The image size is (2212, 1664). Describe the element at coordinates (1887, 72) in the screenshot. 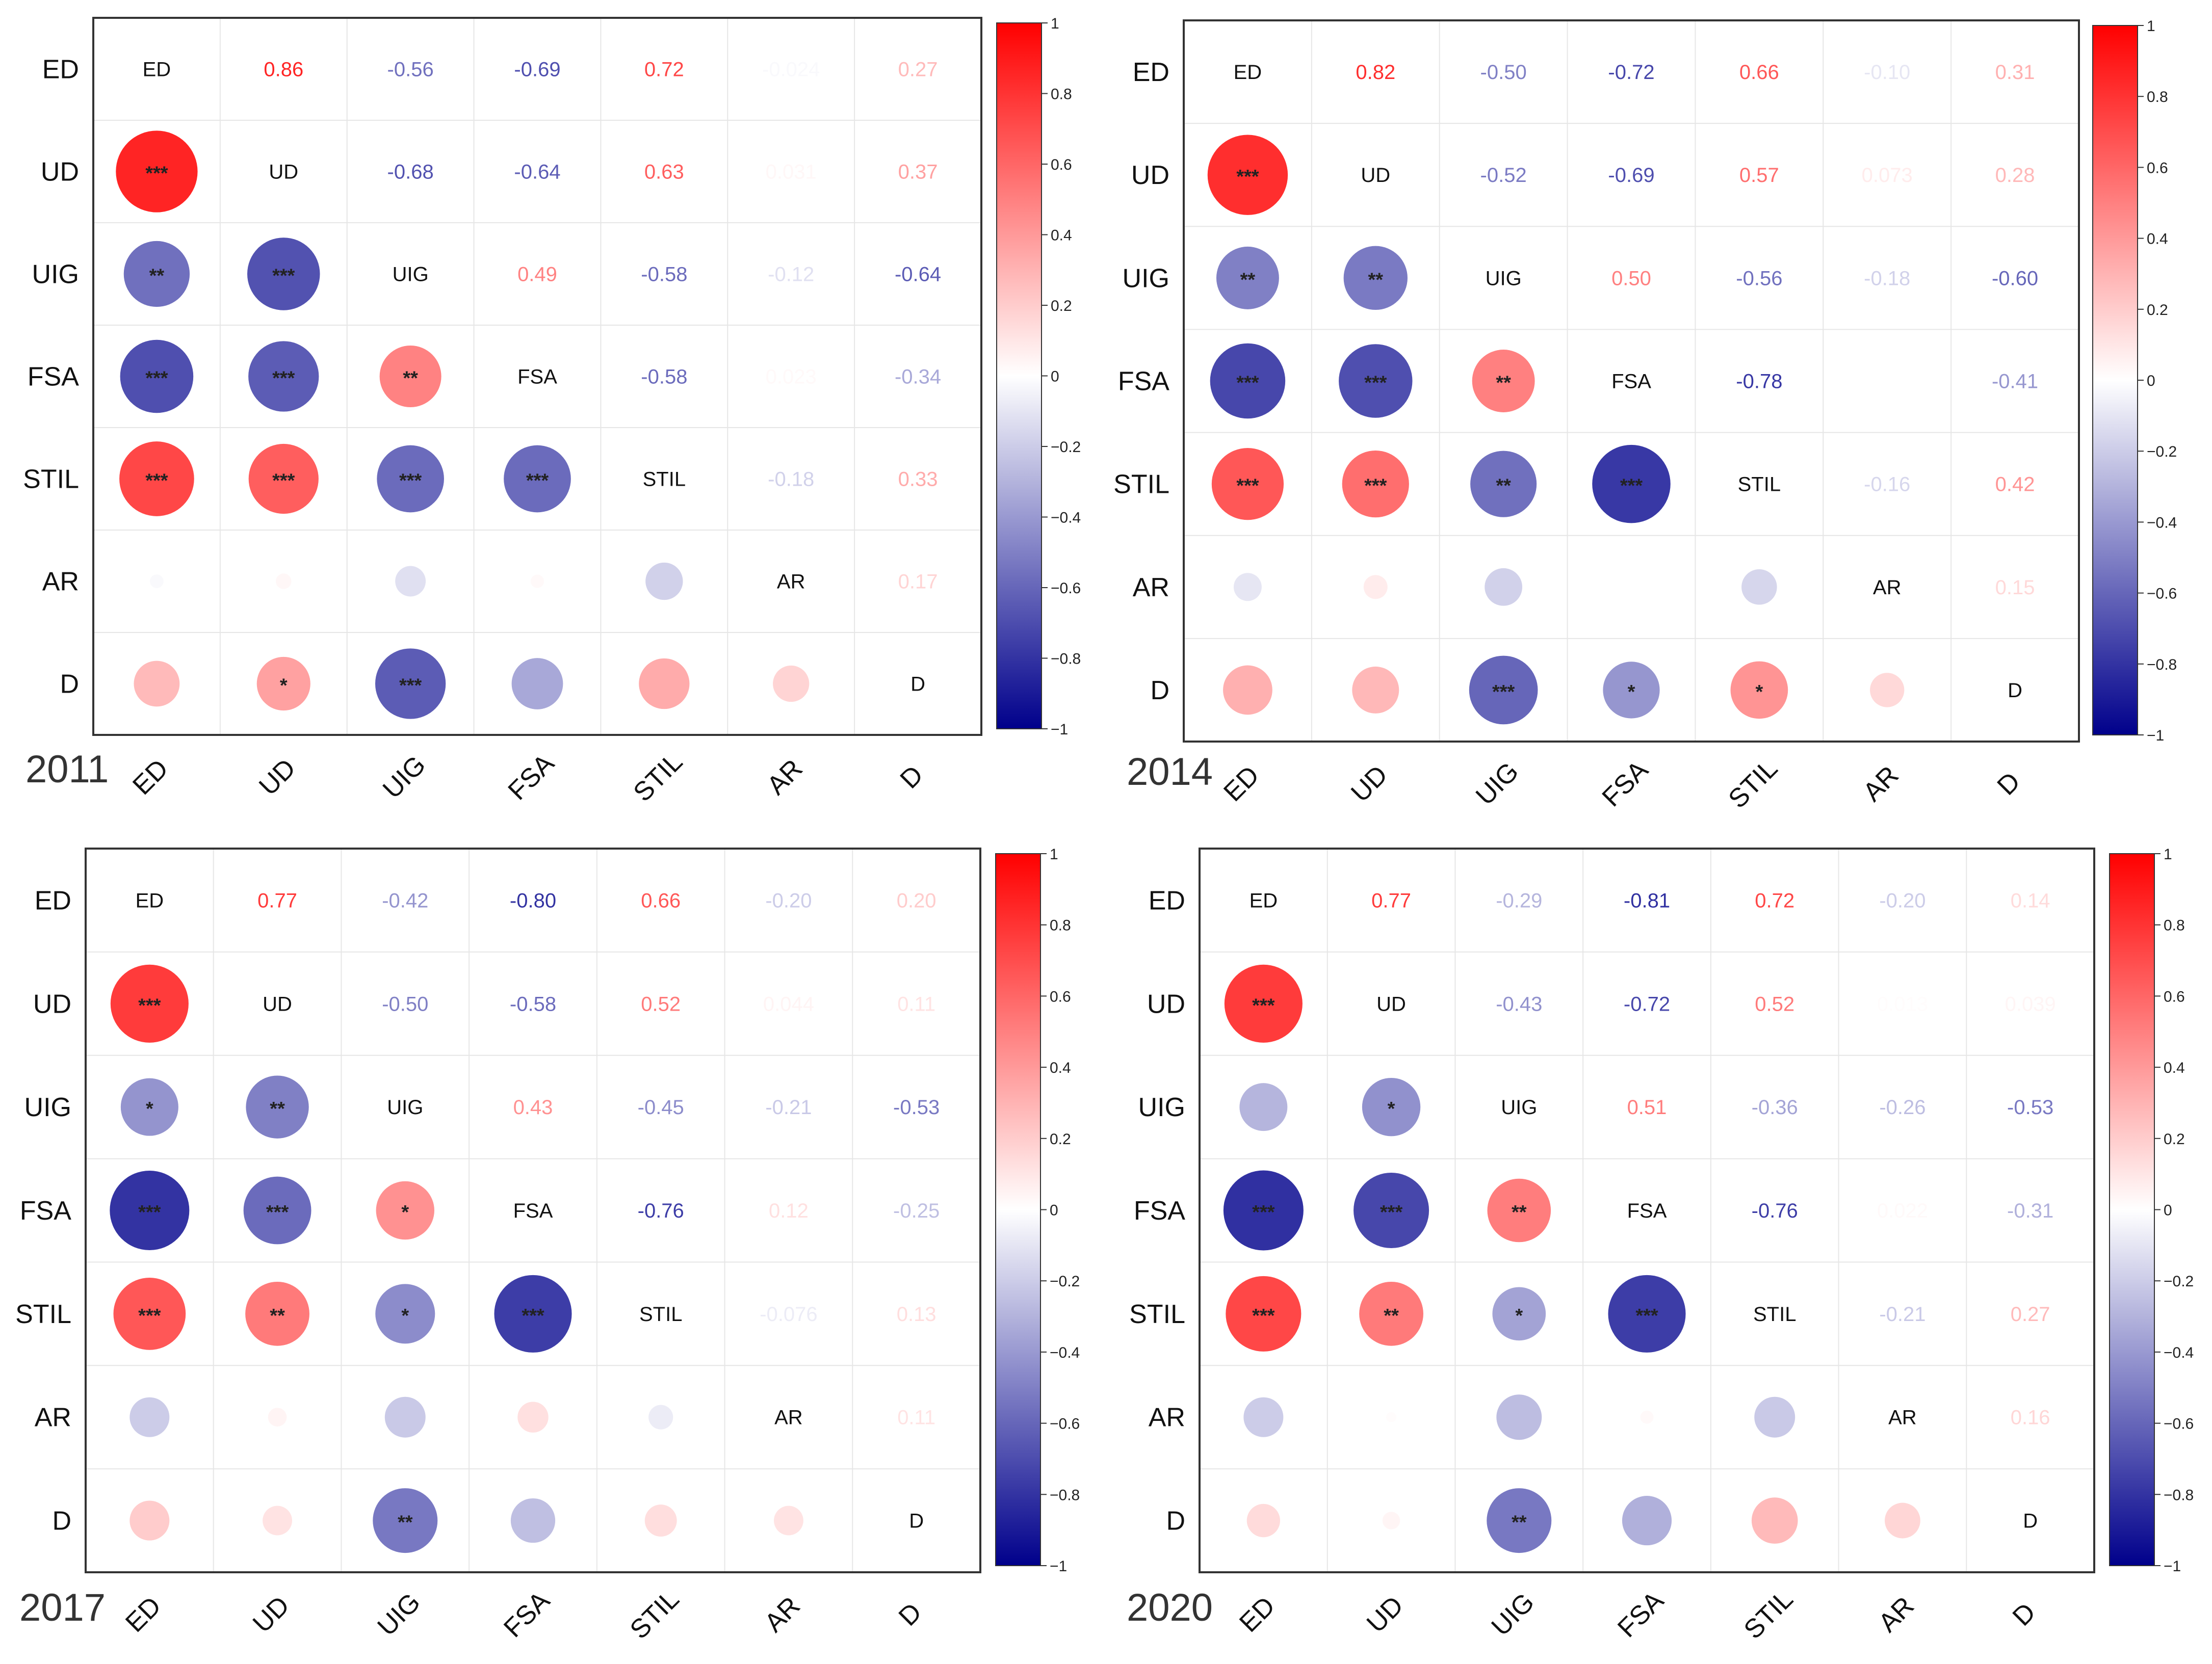

I see `coef-label: -0.10` at that location.